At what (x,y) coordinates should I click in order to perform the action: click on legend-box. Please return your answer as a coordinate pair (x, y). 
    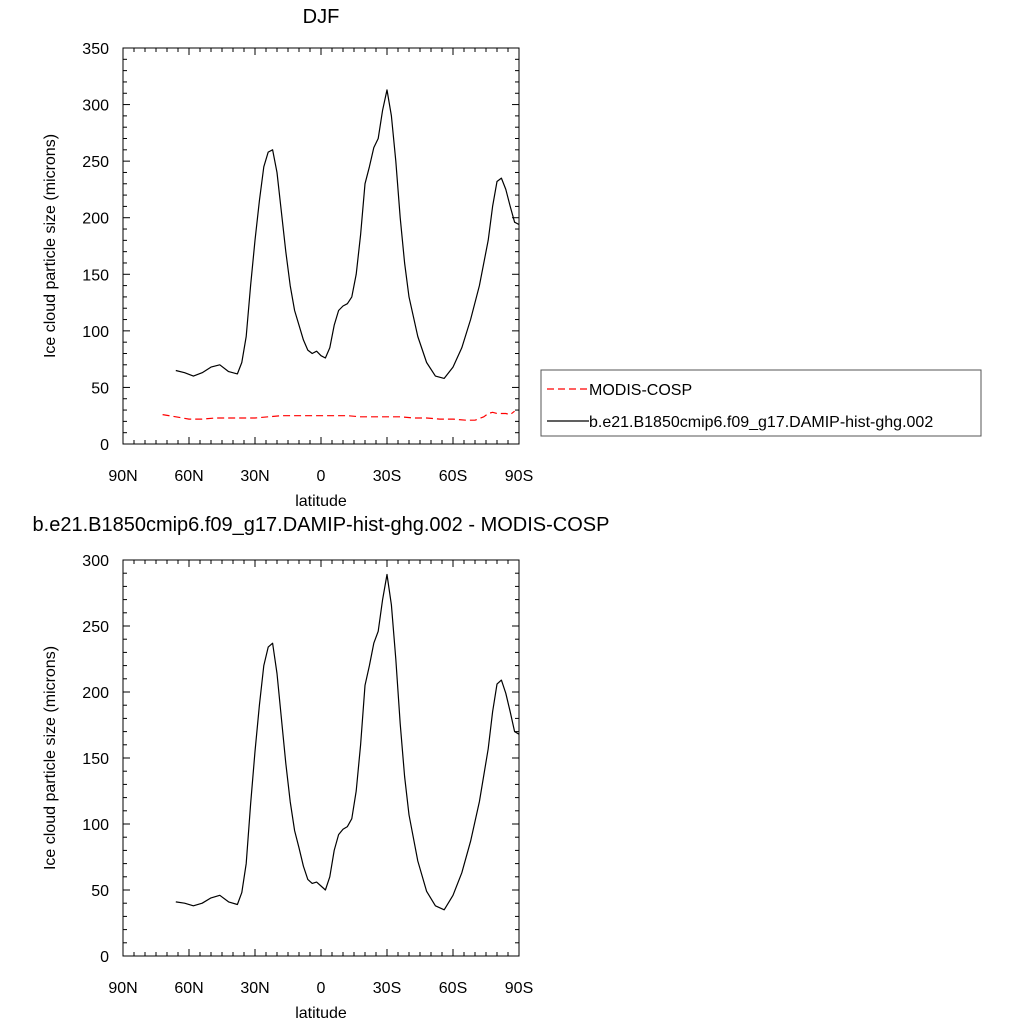
    Looking at the image, I should click on (761, 403).